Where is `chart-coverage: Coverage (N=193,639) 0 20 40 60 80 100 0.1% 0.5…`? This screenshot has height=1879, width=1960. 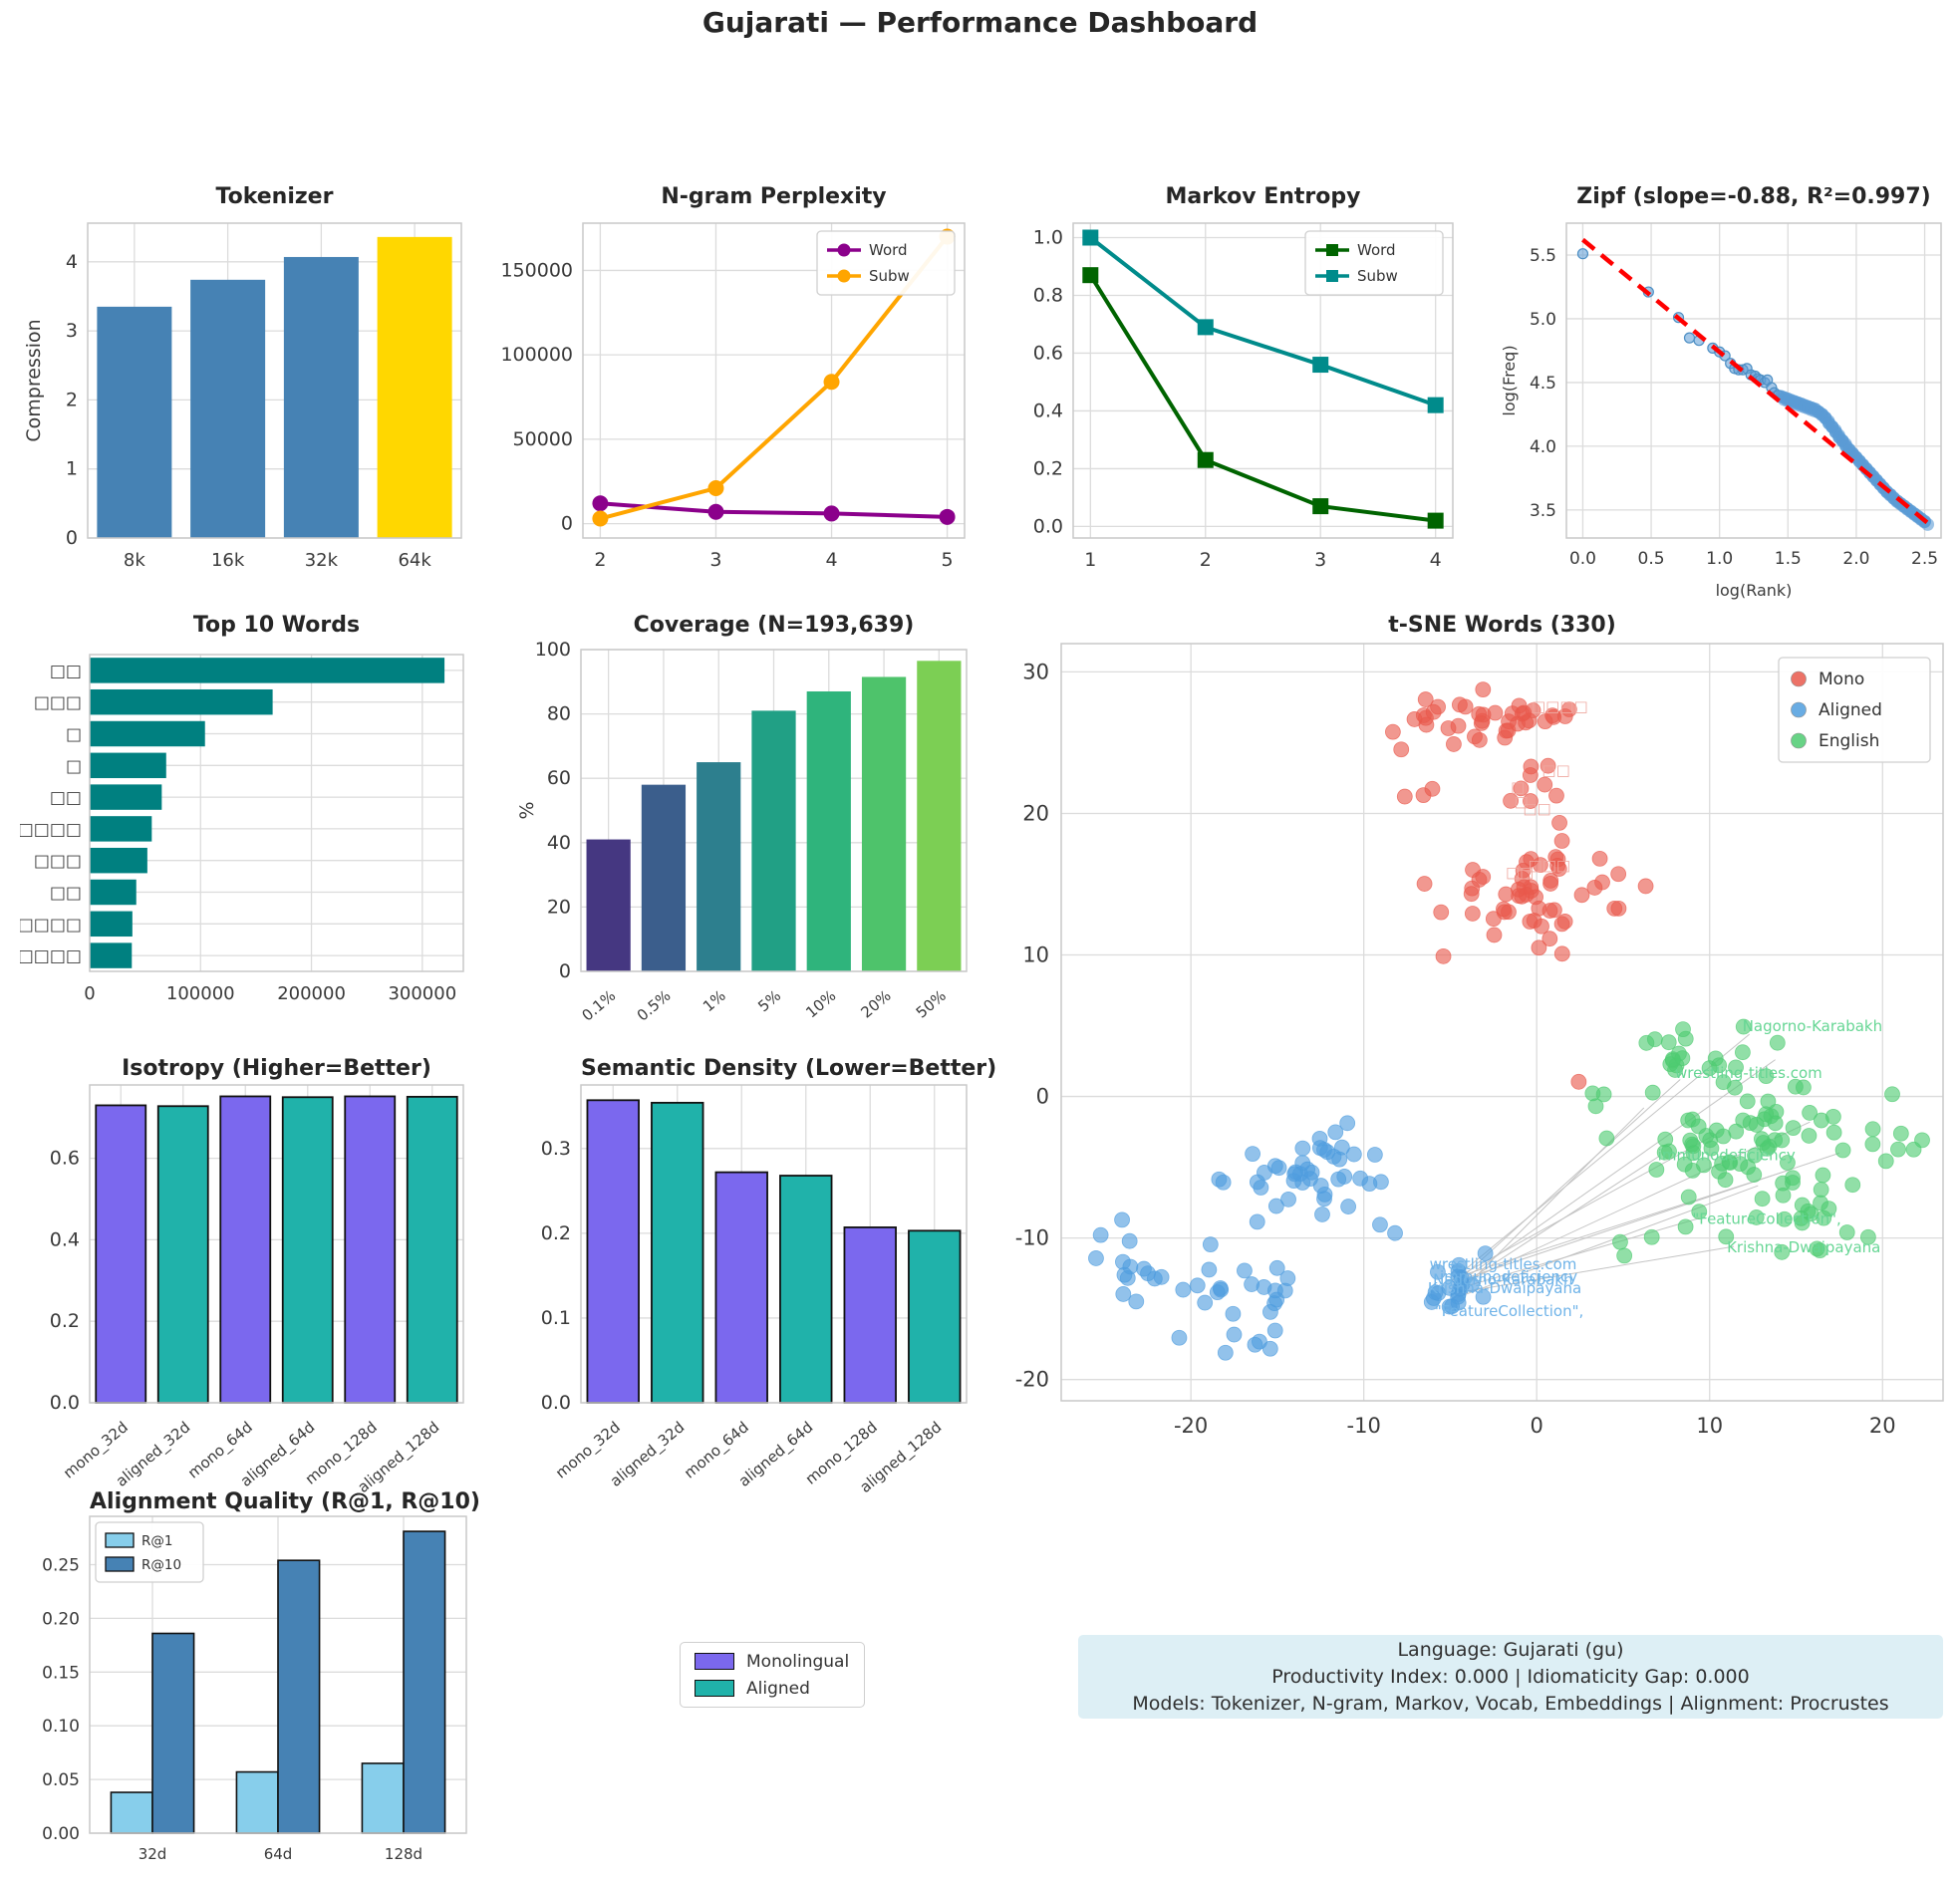 chart-coverage: Coverage (N=193,639) 0 20 40 60 80 100 0.1% 0.5… is located at coordinates (732, 839).